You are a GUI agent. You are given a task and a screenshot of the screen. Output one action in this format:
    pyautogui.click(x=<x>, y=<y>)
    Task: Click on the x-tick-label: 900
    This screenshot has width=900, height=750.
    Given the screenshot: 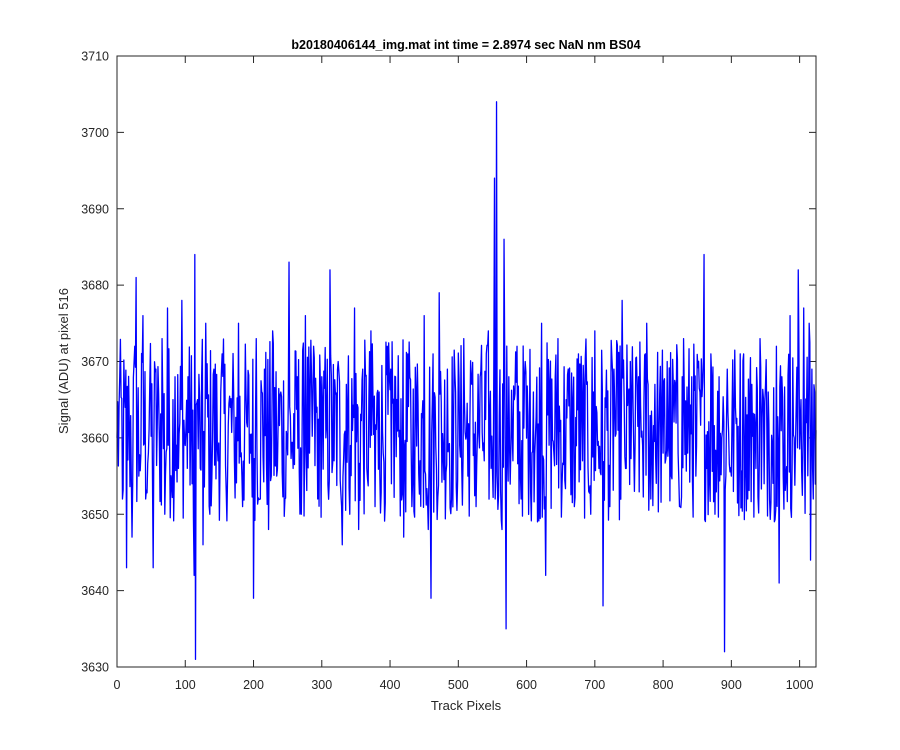 What is the action you would take?
    pyautogui.click(x=731, y=685)
    